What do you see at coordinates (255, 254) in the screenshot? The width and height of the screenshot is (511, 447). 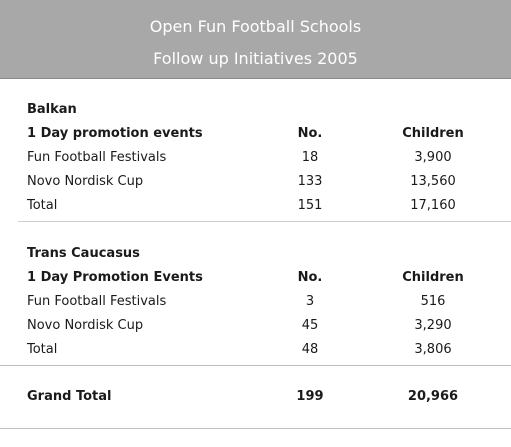 I see `region-title-trans-caucasus: Trans Caucasus` at bounding box center [255, 254].